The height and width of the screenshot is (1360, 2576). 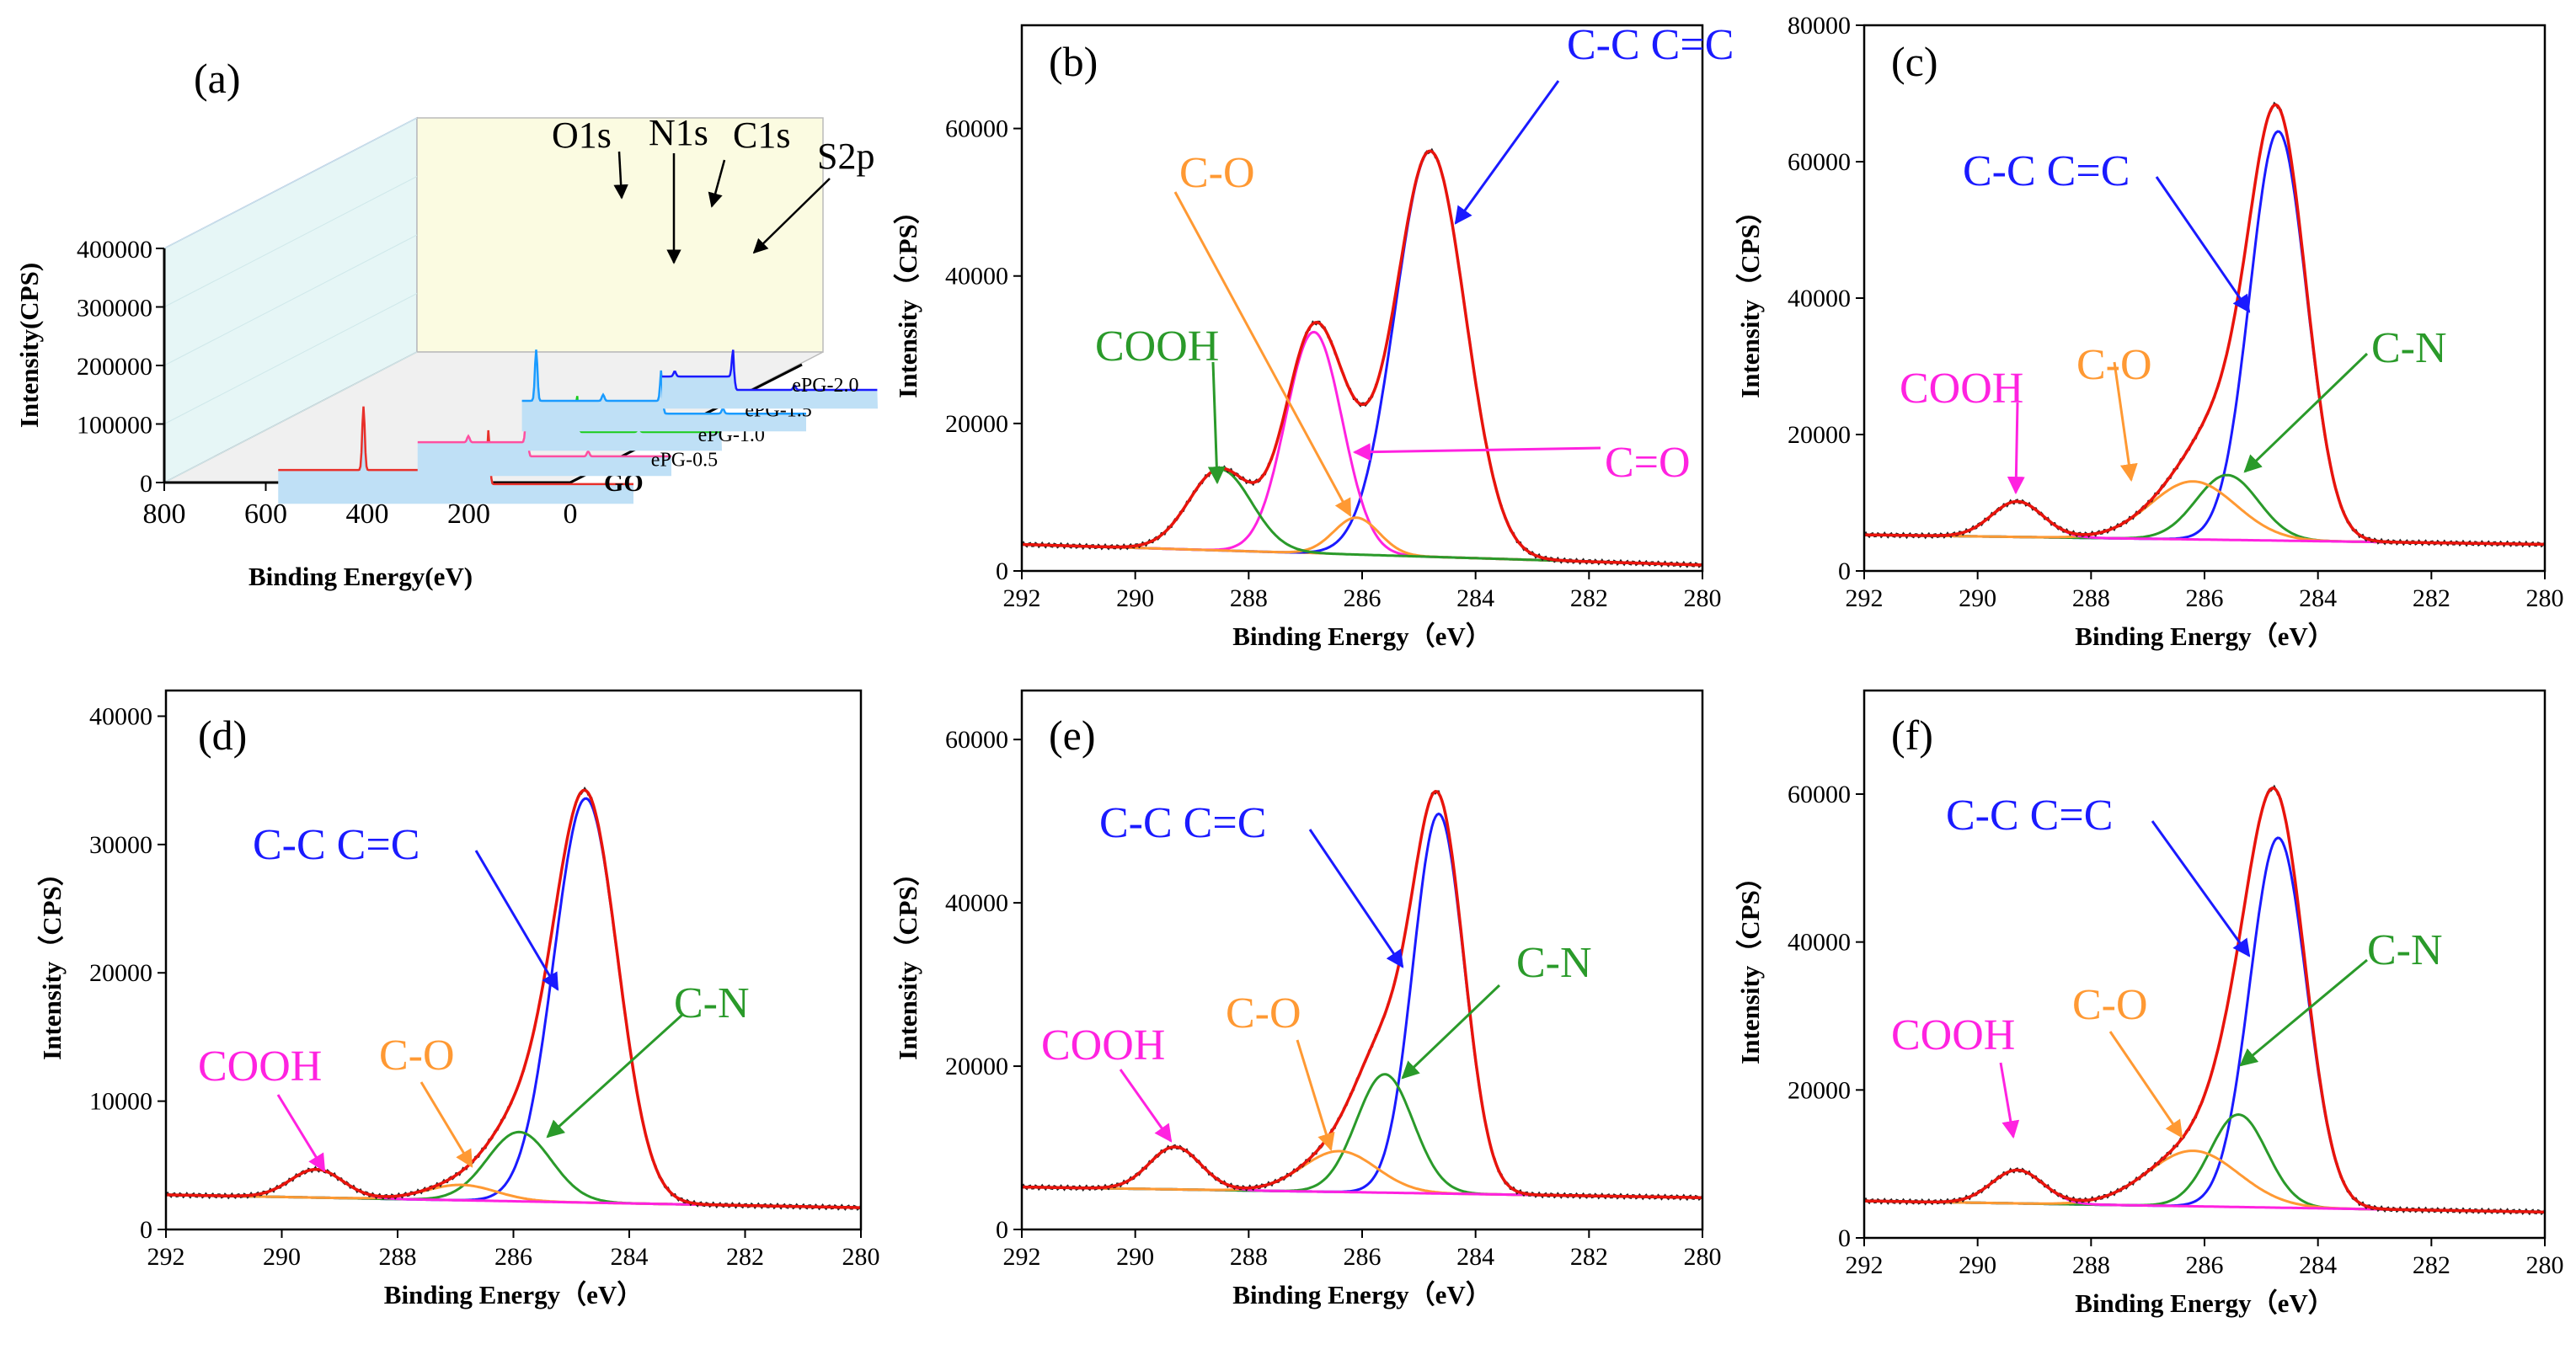 What do you see at coordinates (845, 156) in the screenshot?
I see `annotation-label: S2p` at bounding box center [845, 156].